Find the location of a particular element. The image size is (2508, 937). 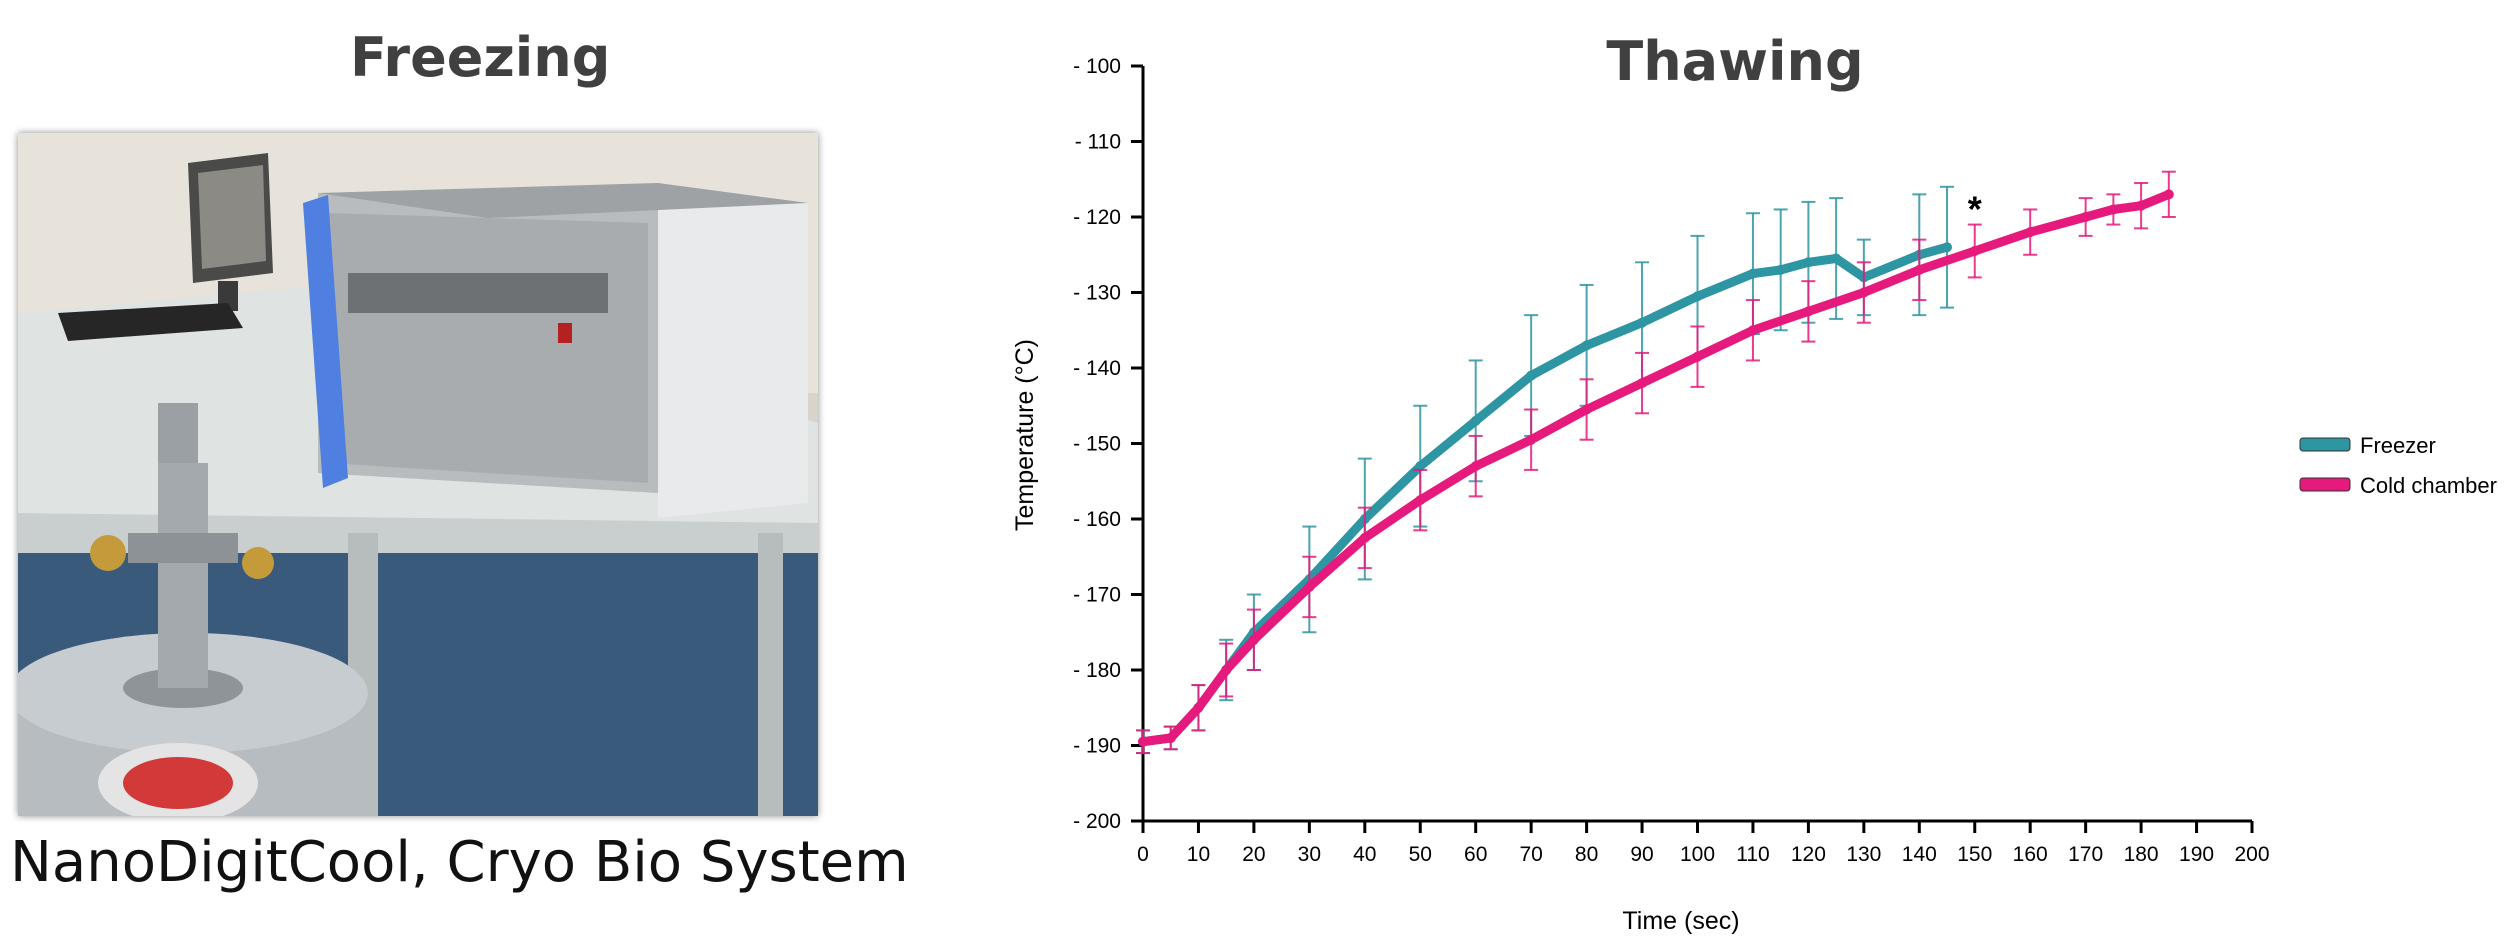

x-tick-label: 0 is located at coordinates (1143, 854).